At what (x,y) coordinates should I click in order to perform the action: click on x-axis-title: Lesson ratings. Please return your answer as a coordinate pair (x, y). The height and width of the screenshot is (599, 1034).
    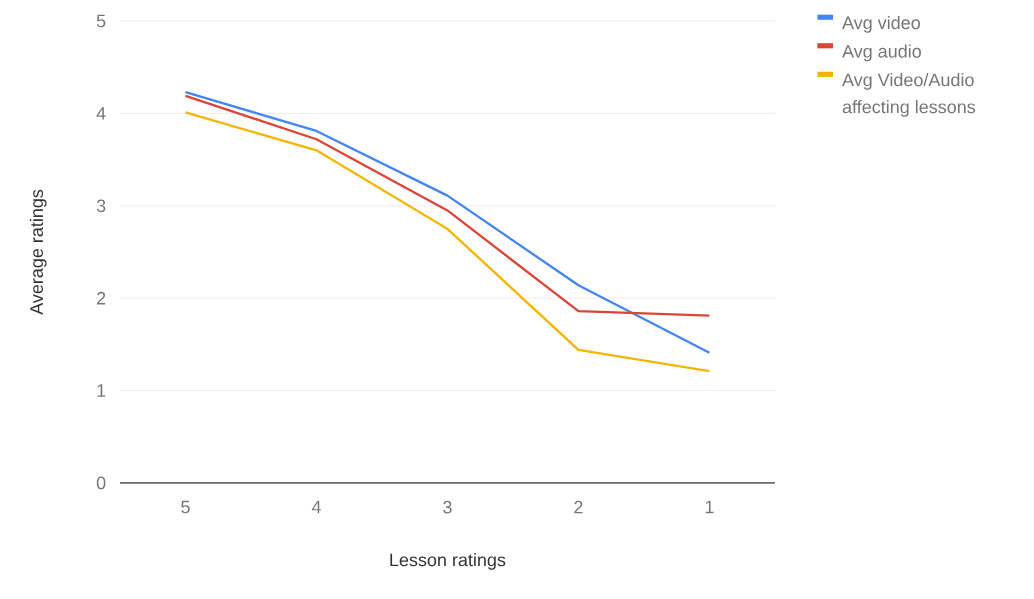
    Looking at the image, I should click on (448, 561).